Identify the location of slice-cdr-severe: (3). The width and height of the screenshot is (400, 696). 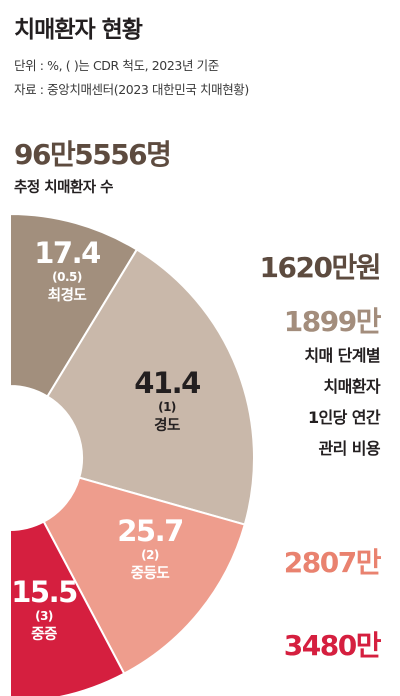
(44, 616).